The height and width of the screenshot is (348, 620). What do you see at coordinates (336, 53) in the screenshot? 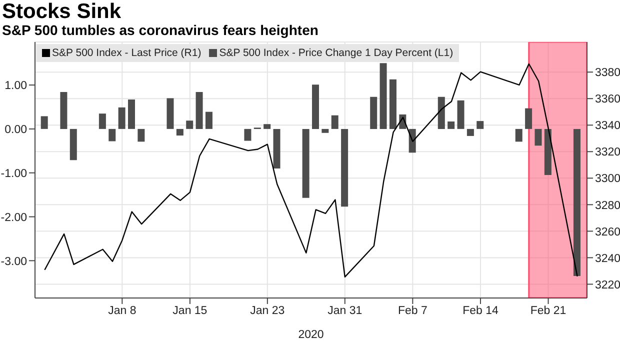
I see `legend-label: S&P 500 Index - Price Change 1 Day Percent (L1)` at bounding box center [336, 53].